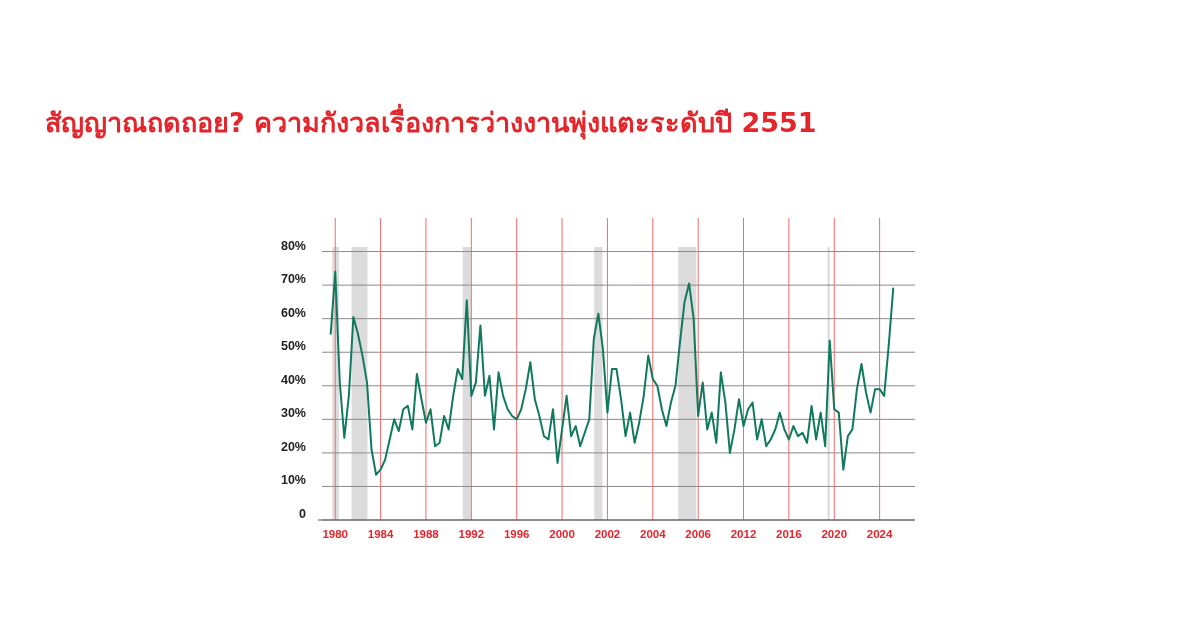 Image resolution: width=1200 pixels, height=628 pixels. Describe the element at coordinates (293, 446) in the screenshot. I see `y-tick-label: 20%` at that location.